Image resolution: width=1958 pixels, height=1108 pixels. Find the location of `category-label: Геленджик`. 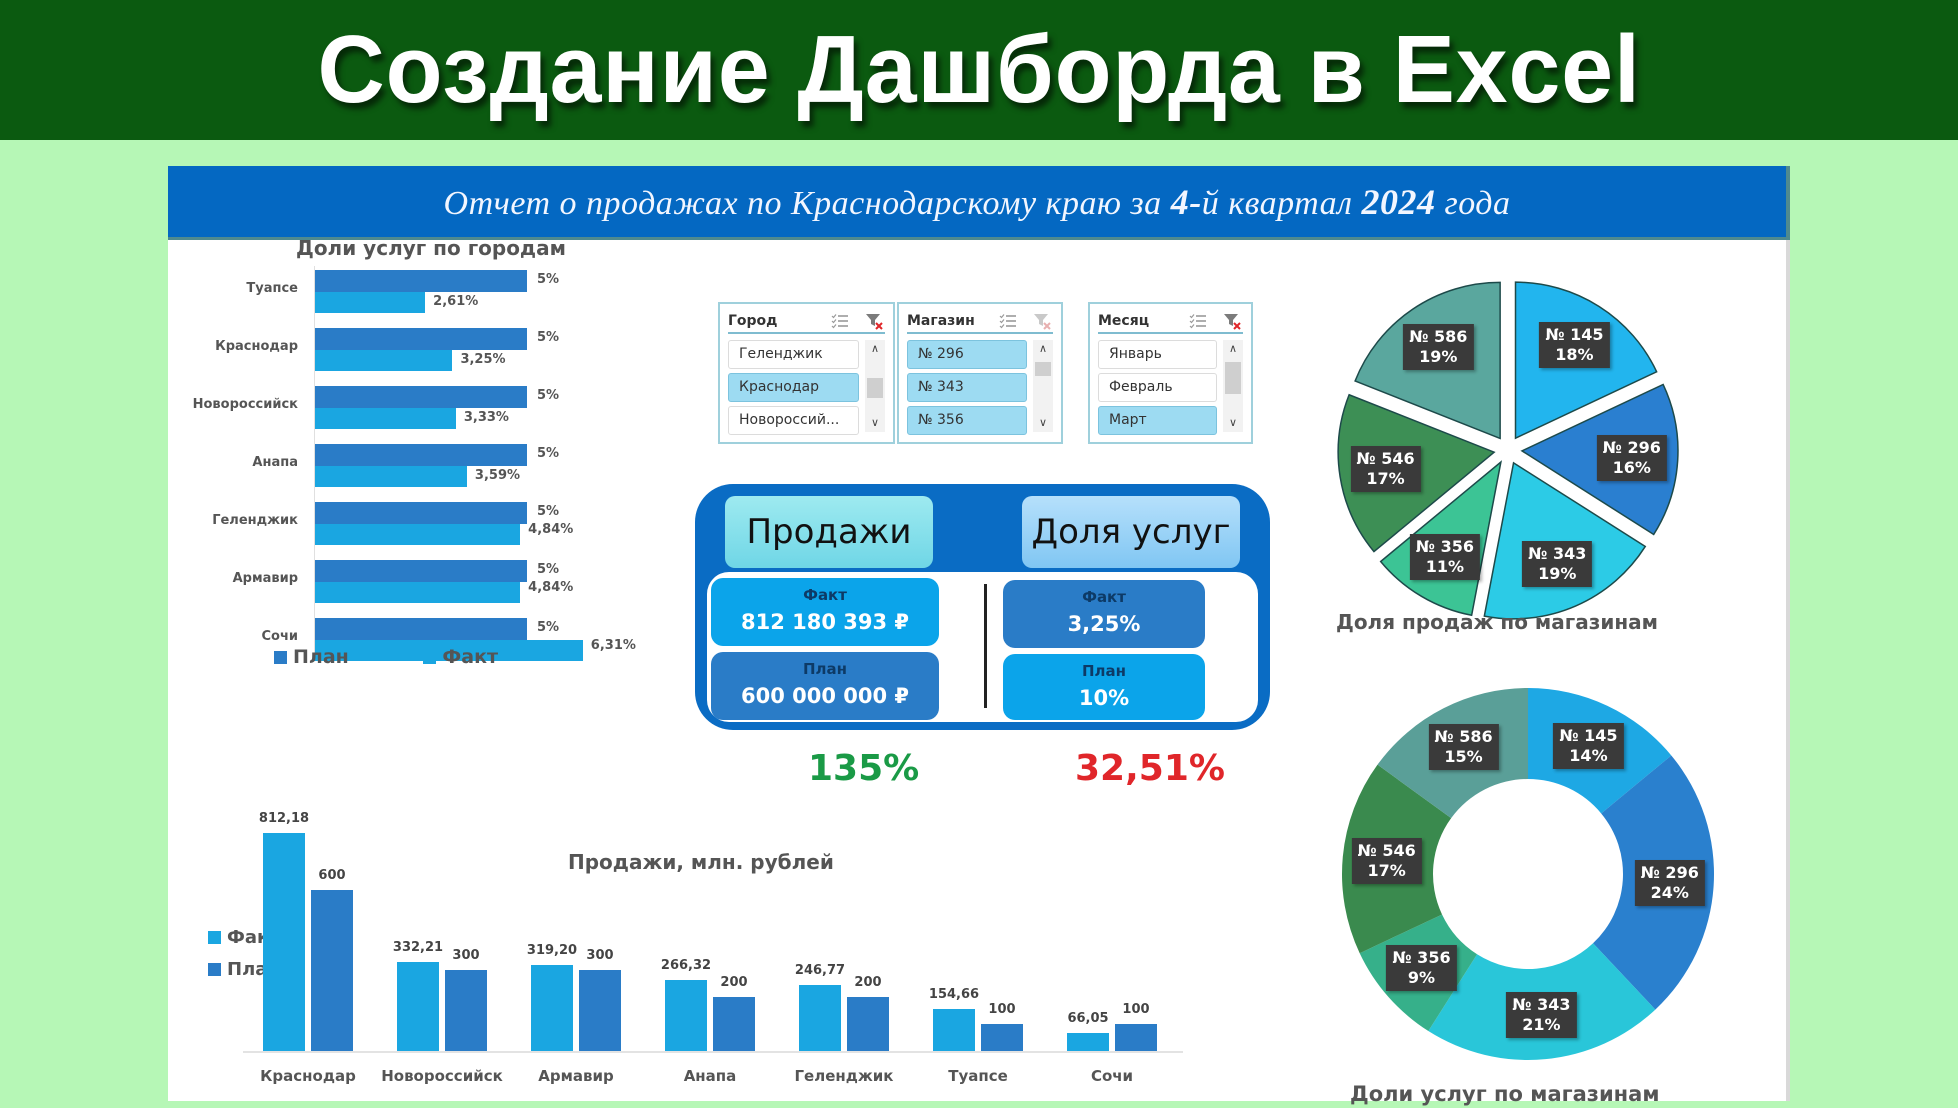

category-label: Геленджик is located at coordinates (844, 1076).